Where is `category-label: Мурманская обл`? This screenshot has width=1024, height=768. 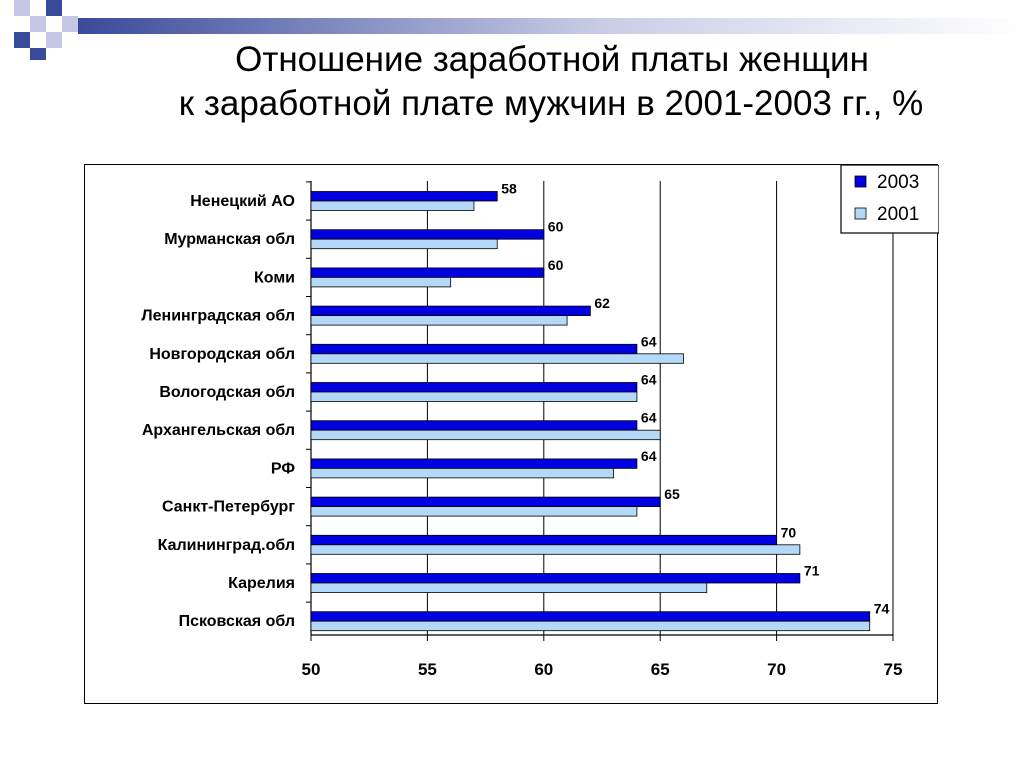 category-label: Мурманская обл is located at coordinates (229, 239).